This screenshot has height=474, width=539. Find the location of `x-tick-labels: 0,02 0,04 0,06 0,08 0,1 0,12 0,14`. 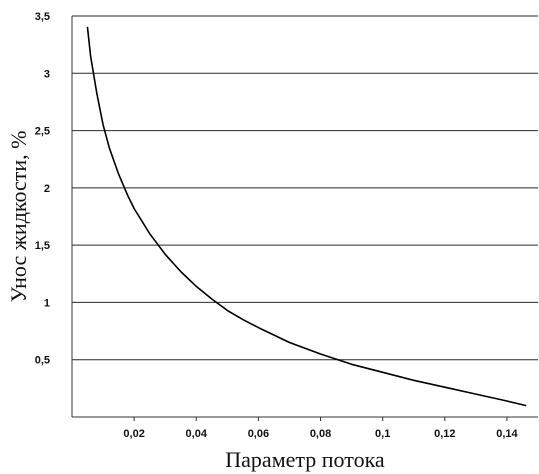

x-tick-labels: 0,02 0,04 0,06 0,08 0,1 0,12 0,14 is located at coordinates (321, 428).